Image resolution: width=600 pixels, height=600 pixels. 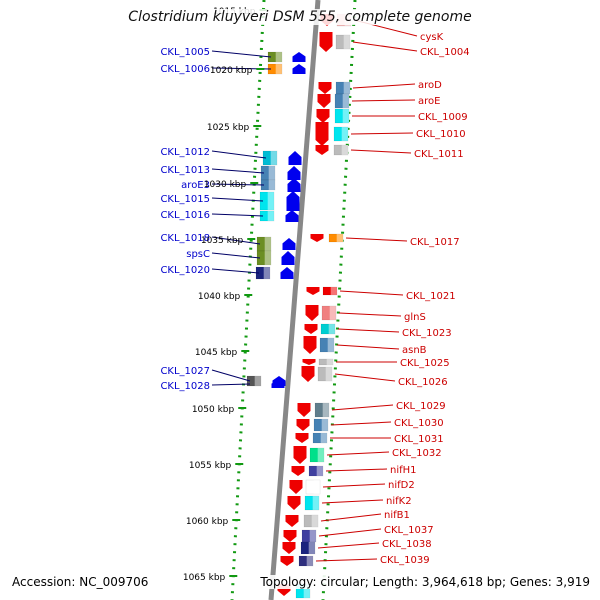 I want to click on accession-text: Accession: NC_009706, so click(x=80, y=582).